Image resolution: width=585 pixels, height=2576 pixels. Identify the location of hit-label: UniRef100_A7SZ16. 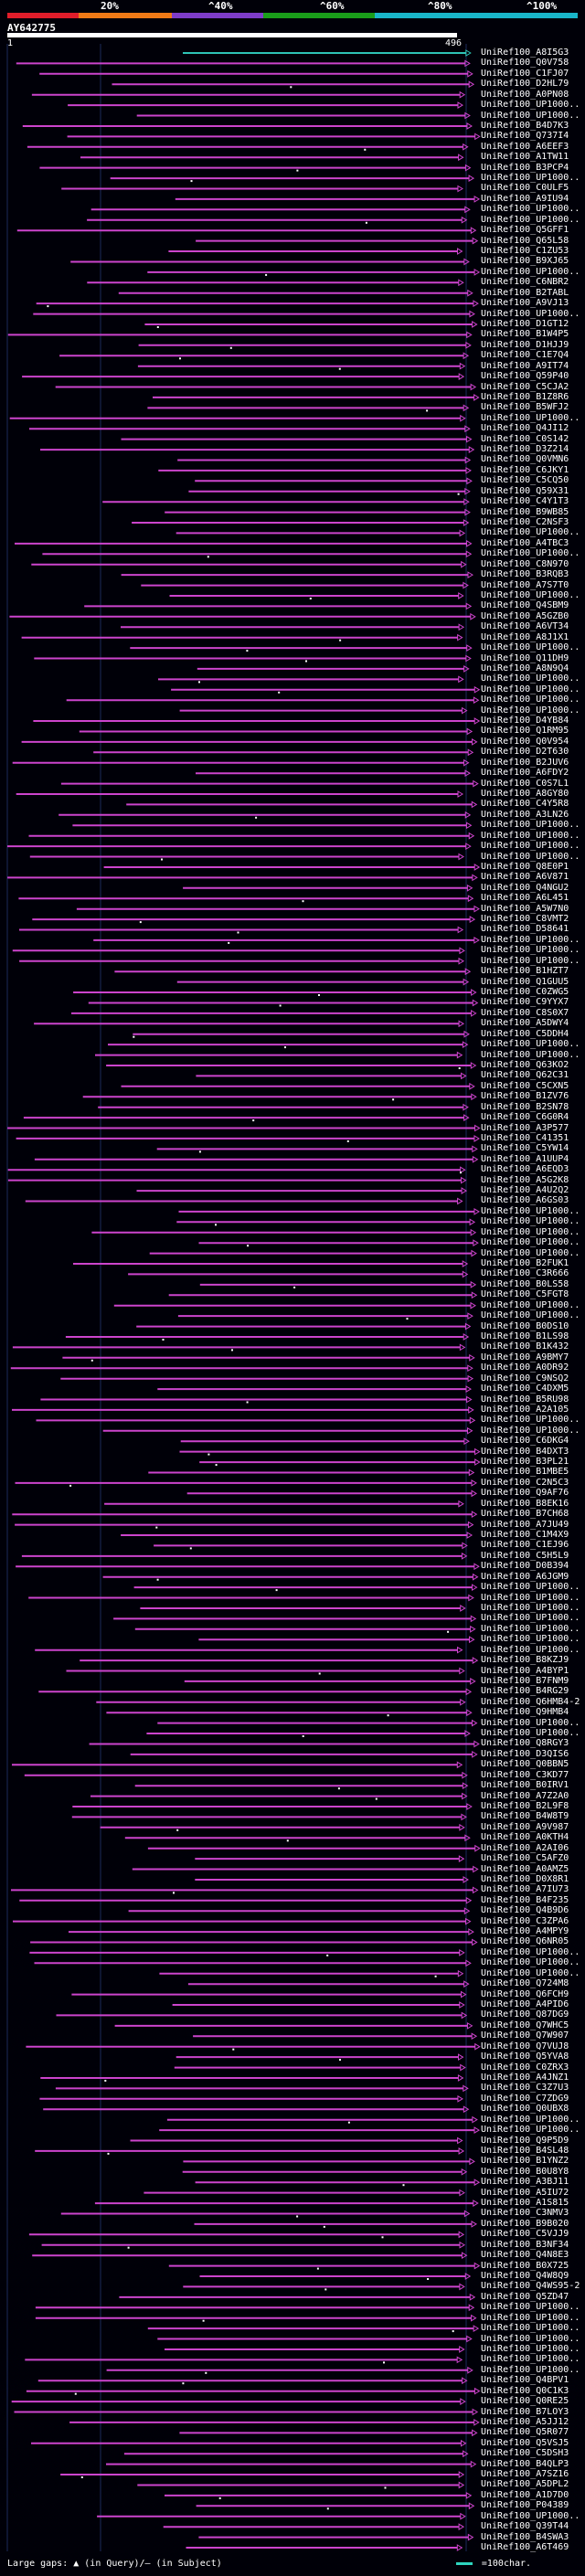
(525, 2474).